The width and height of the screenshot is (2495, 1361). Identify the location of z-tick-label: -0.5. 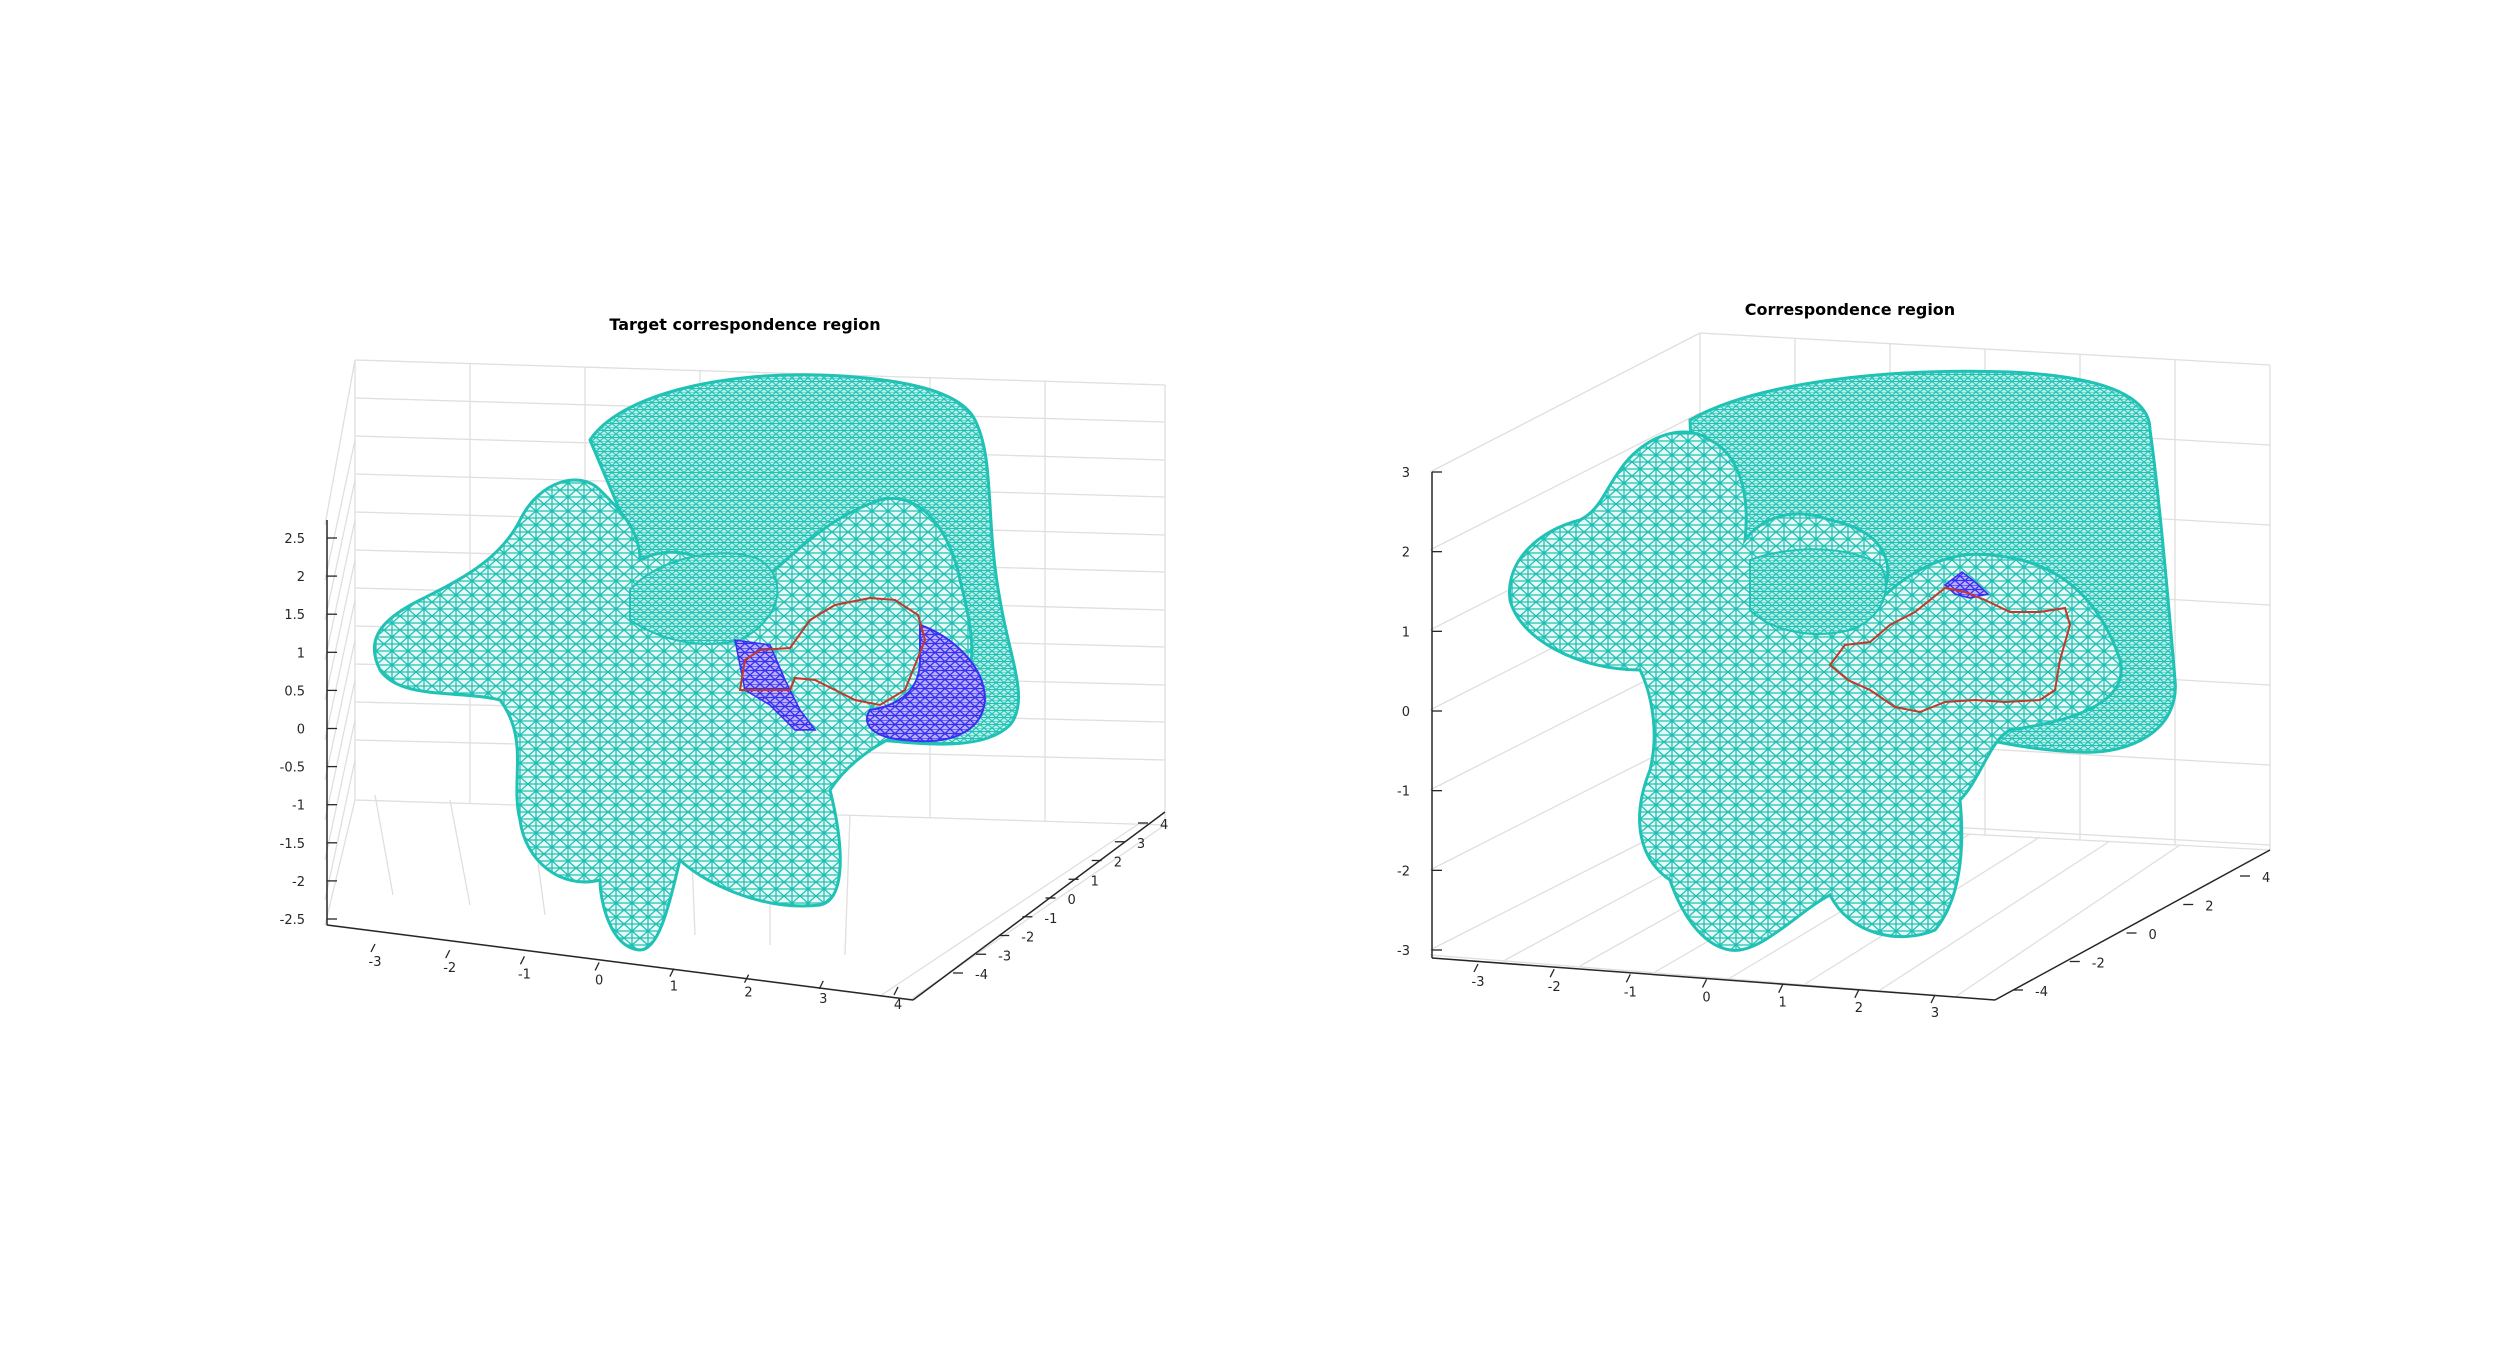
(292, 768).